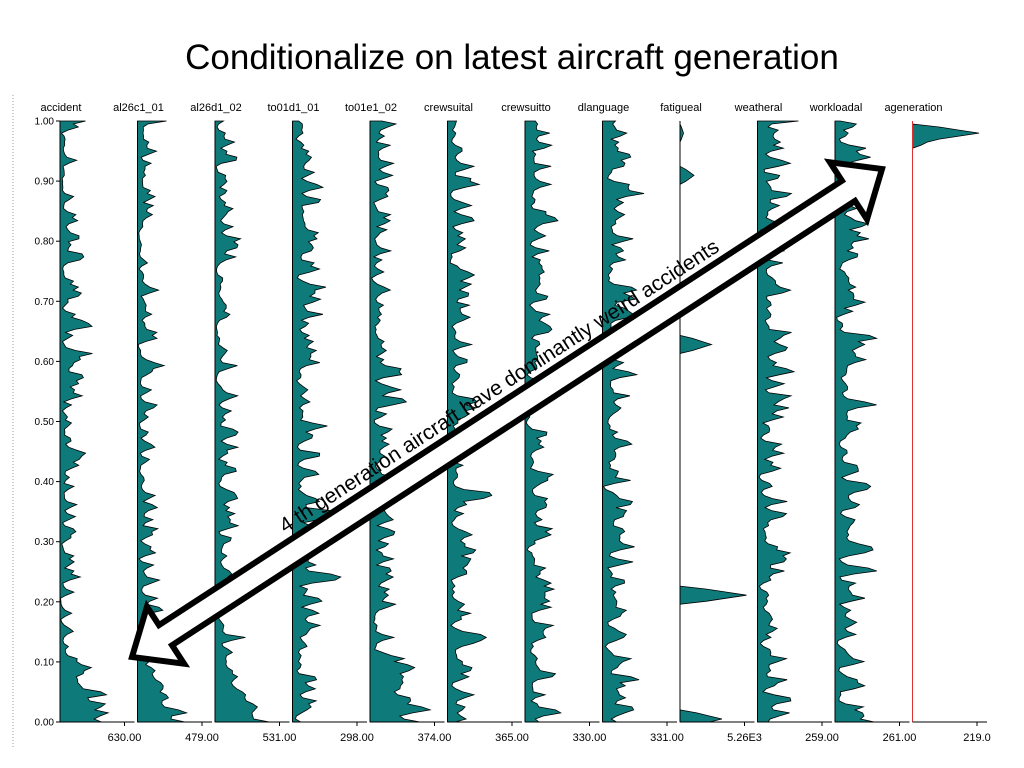 This screenshot has width=1024, height=768. What do you see at coordinates (45, 242) in the screenshot?
I see `y-tick-label: 0.80` at bounding box center [45, 242].